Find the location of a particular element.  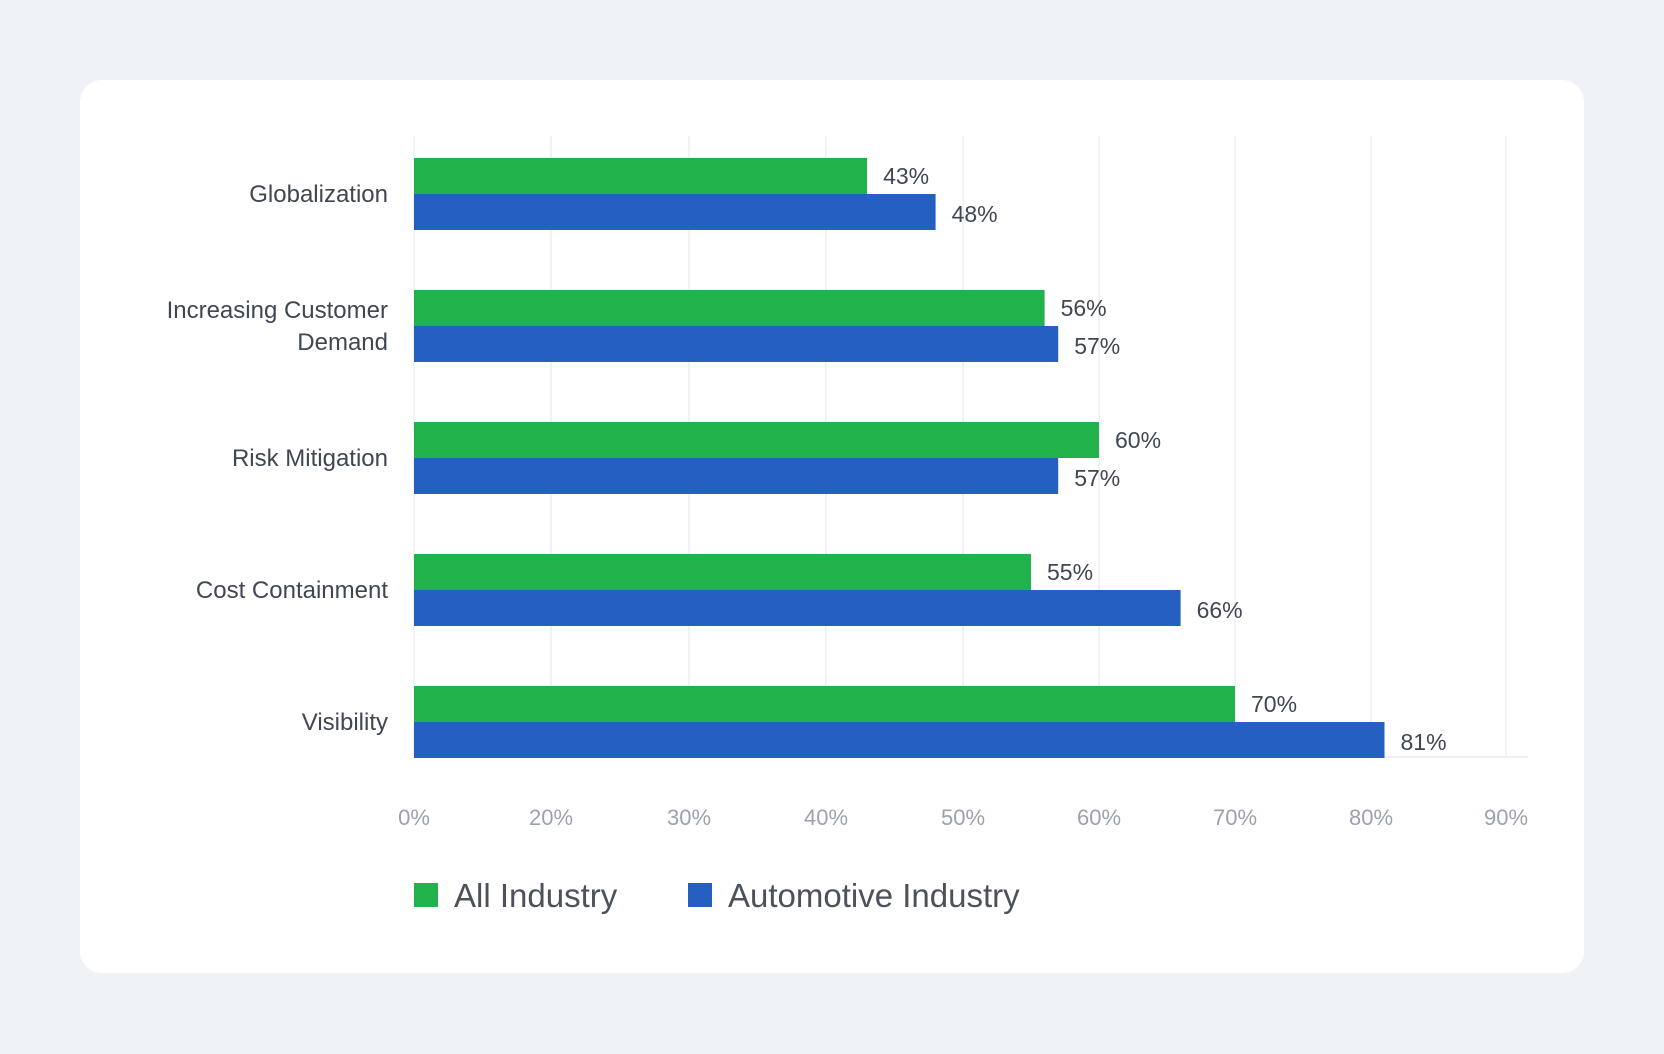

category-label: Risk Mitigation is located at coordinates (310, 458).